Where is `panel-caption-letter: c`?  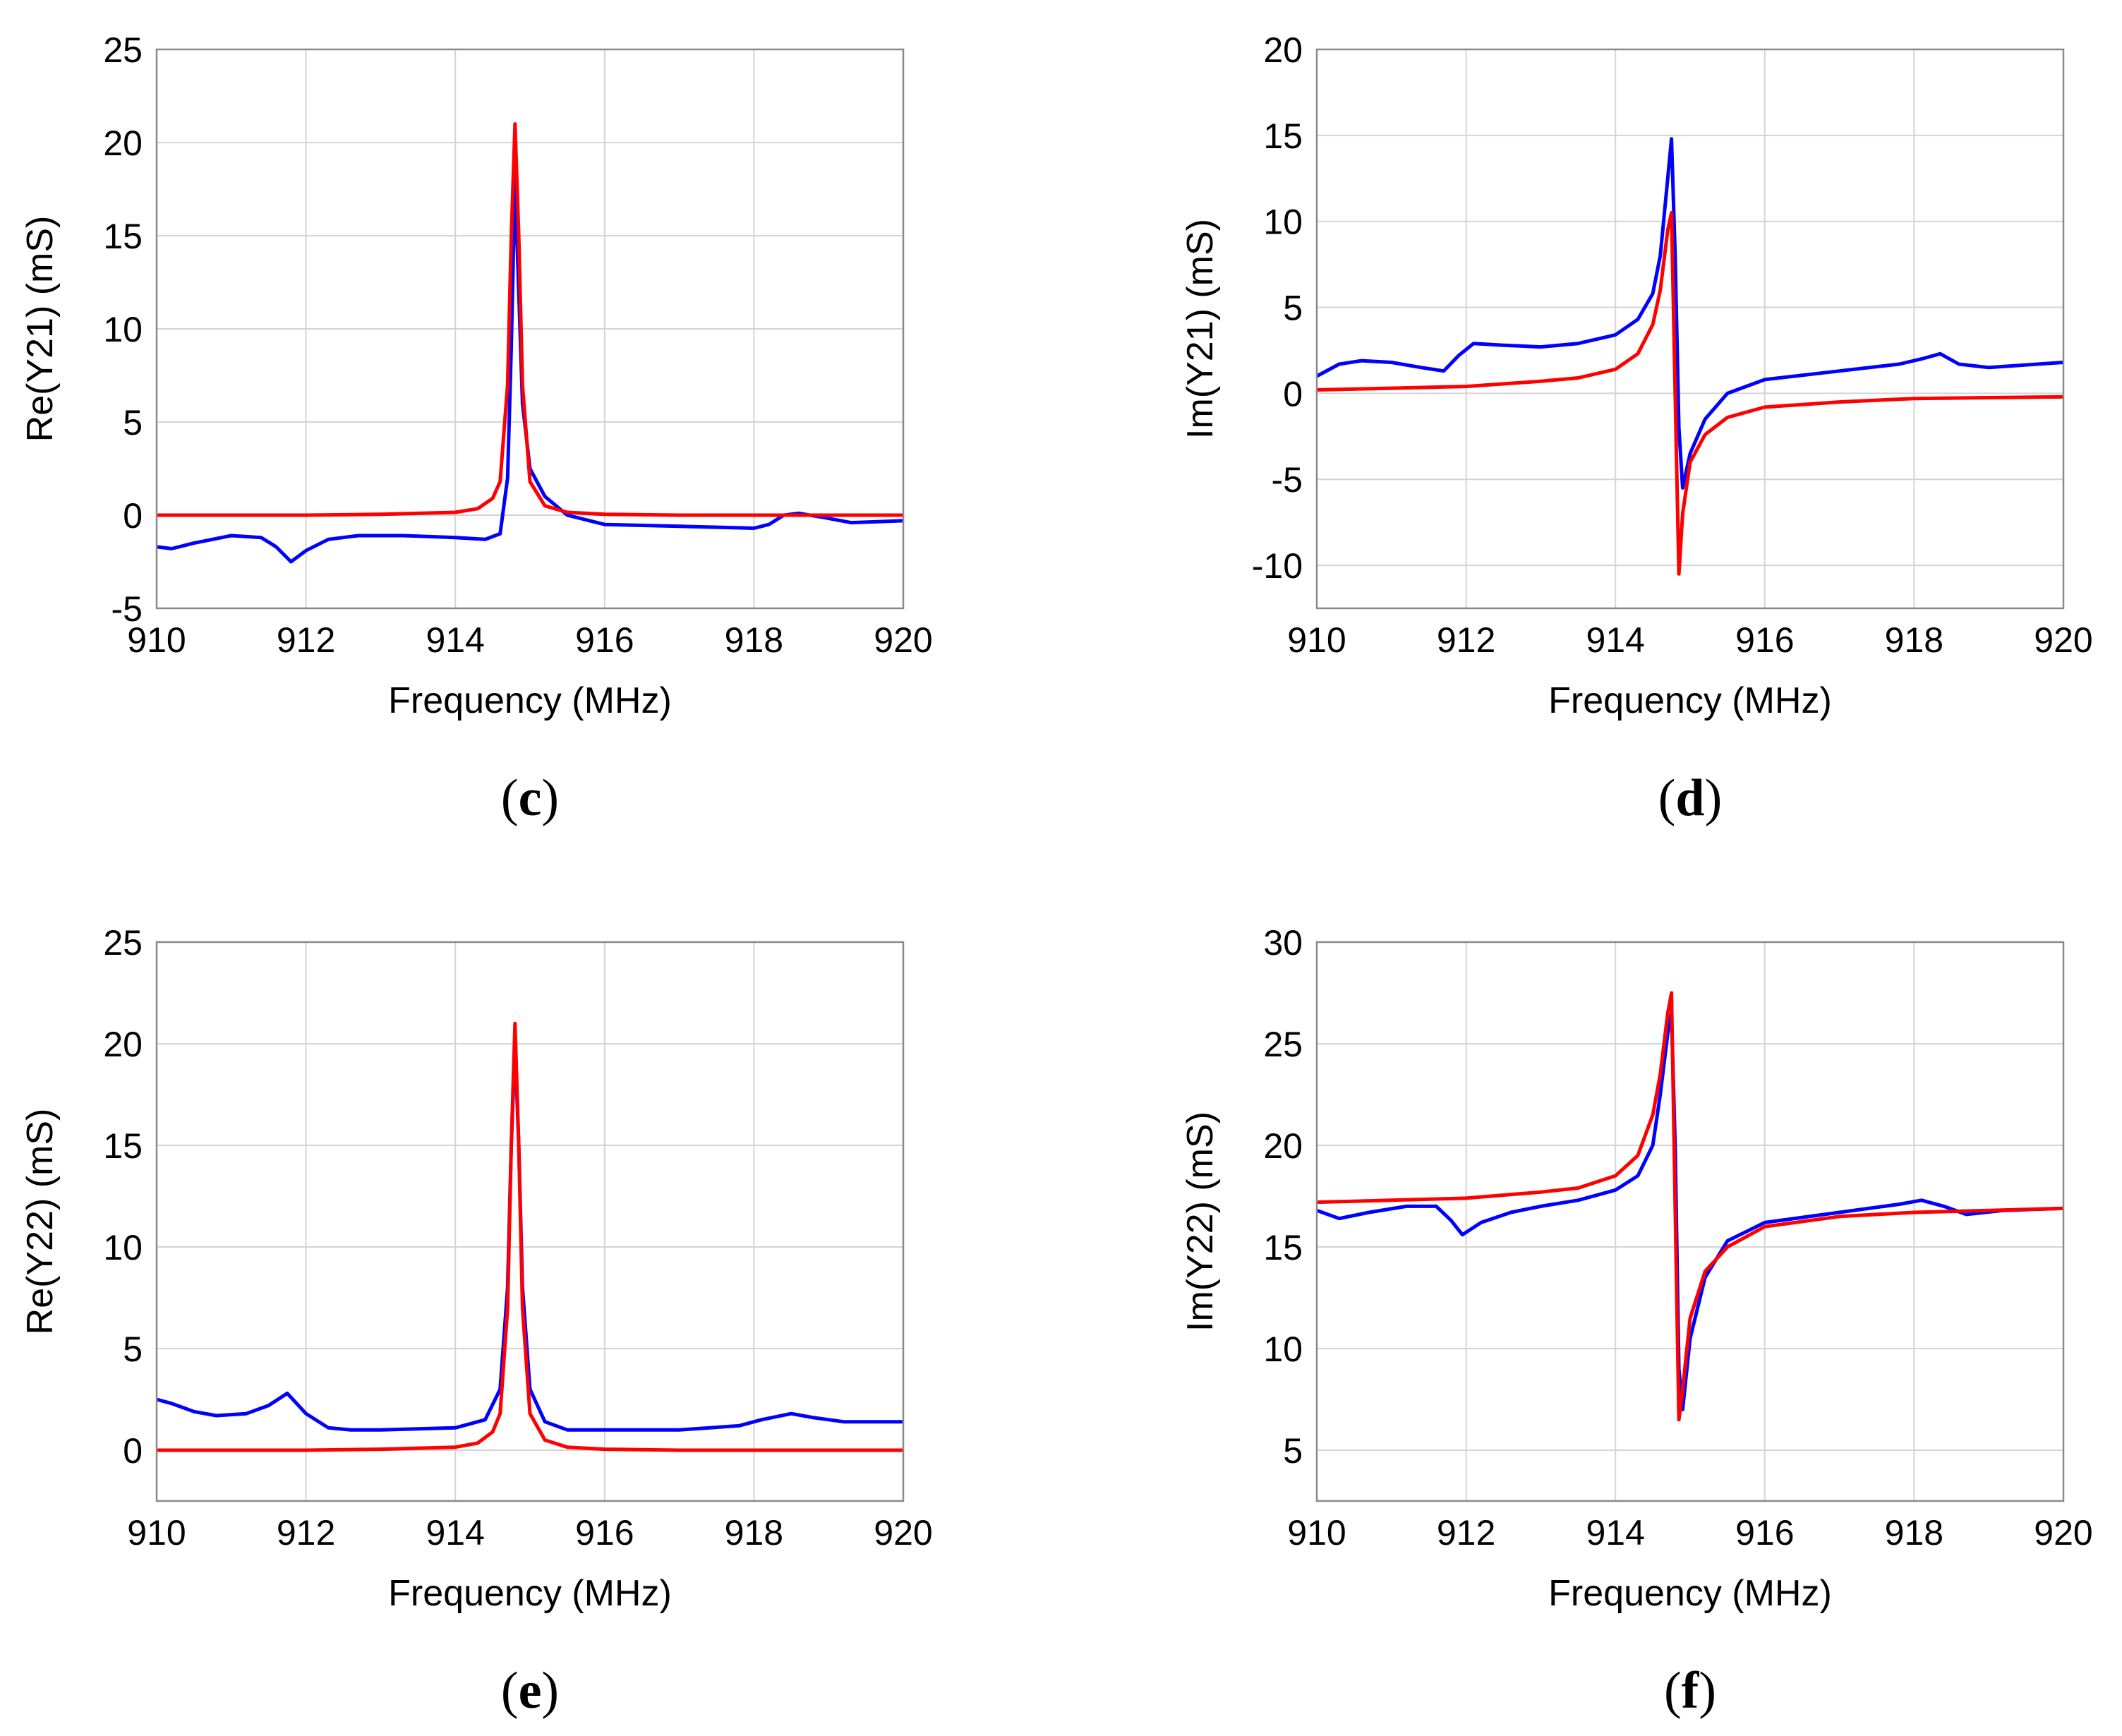 panel-caption-letter: c is located at coordinates (530, 798).